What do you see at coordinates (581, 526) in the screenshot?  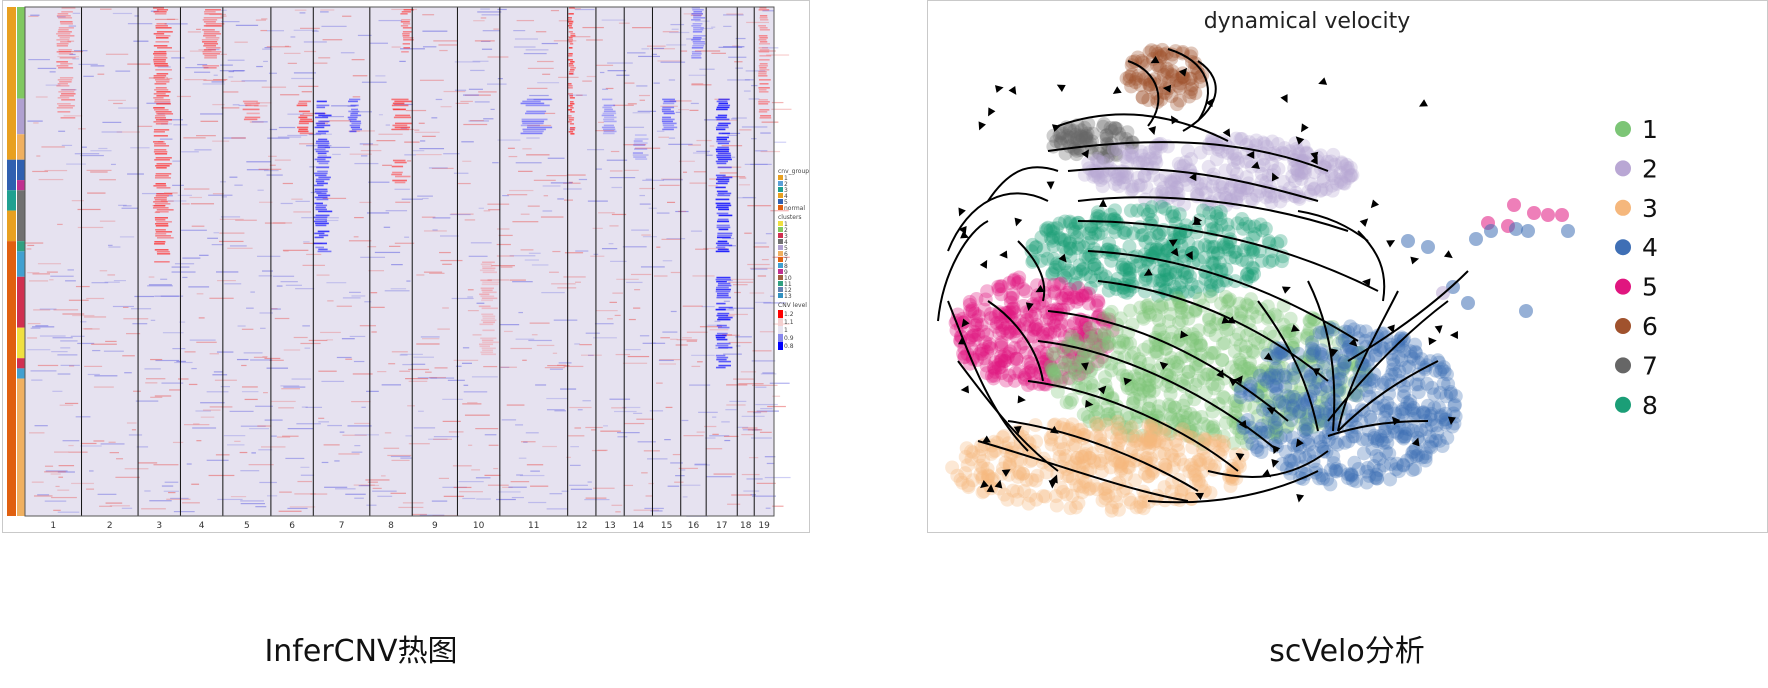 I see `chromosome-label: 12` at bounding box center [581, 526].